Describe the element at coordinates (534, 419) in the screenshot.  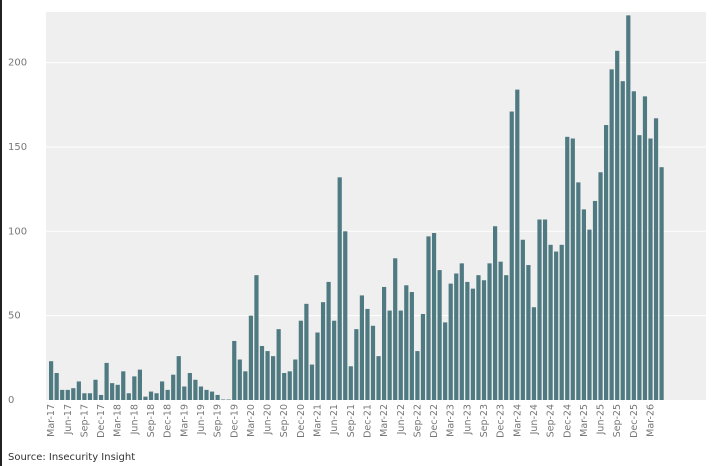
I see `x-tick-label: Jun-24` at that location.